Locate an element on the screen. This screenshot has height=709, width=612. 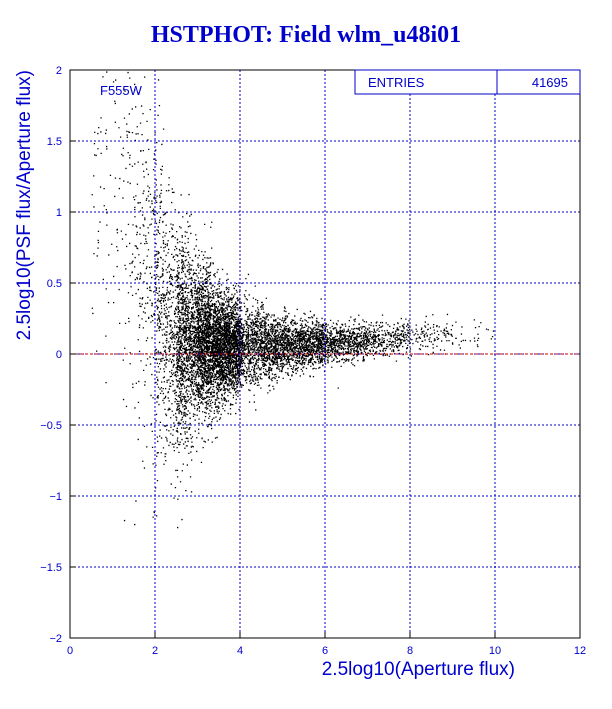
x-tick-label: 4 is located at coordinates (240, 651).